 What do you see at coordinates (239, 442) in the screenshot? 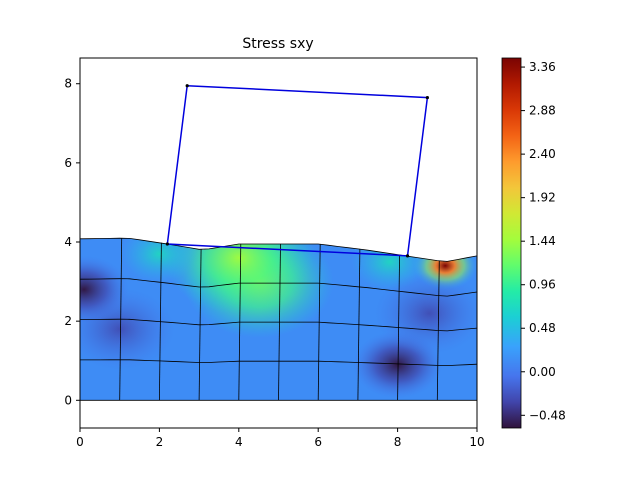
I see `x-tick-label: 4` at bounding box center [239, 442].